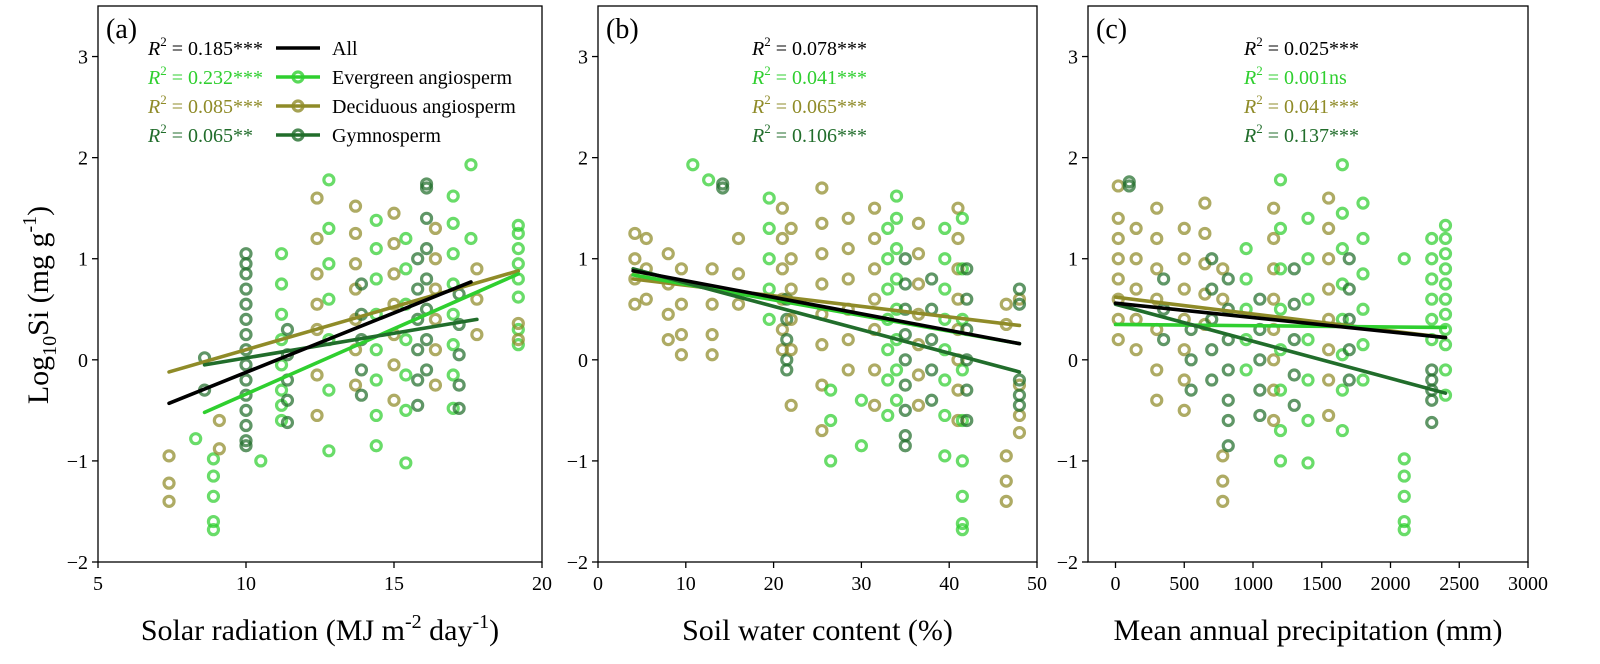 This screenshot has width=1600, height=664. I want to click on fit-line-gymnosperm, so click(1280, 348).